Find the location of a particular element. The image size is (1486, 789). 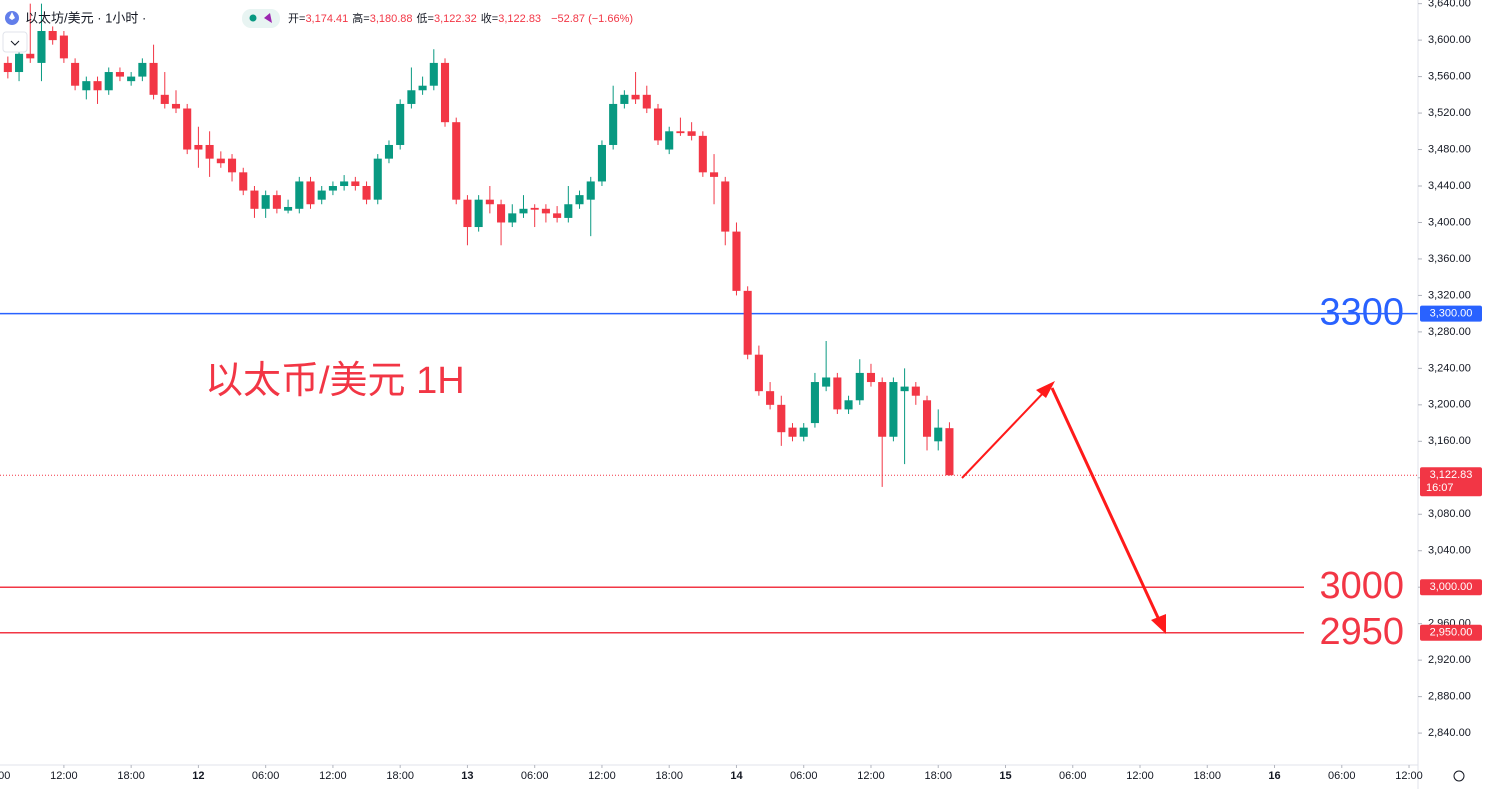

level-label: 2950 is located at coordinates (1361, 632).